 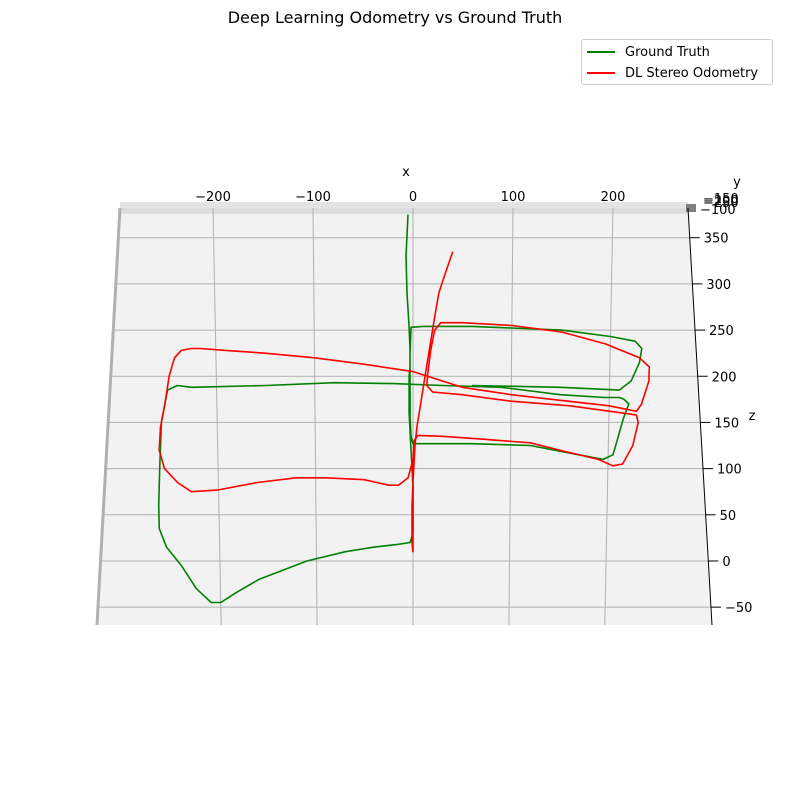 What do you see at coordinates (726, 423) in the screenshot?
I see `z-tick-label: 150` at bounding box center [726, 423].